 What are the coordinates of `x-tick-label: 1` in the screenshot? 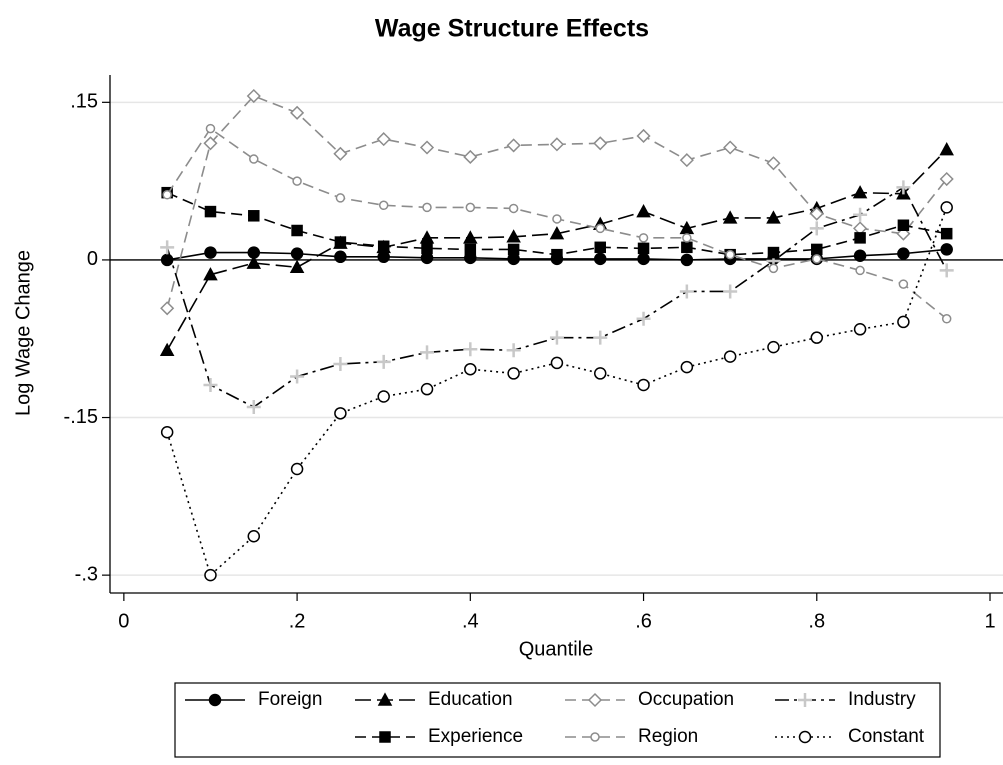 It's located at (989, 621).